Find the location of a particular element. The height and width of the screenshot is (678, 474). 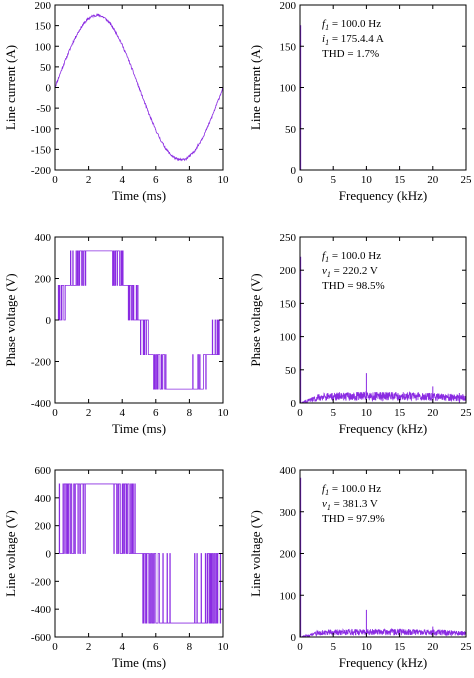

annotation-2: THD = 1.7% is located at coordinates (350, 54).